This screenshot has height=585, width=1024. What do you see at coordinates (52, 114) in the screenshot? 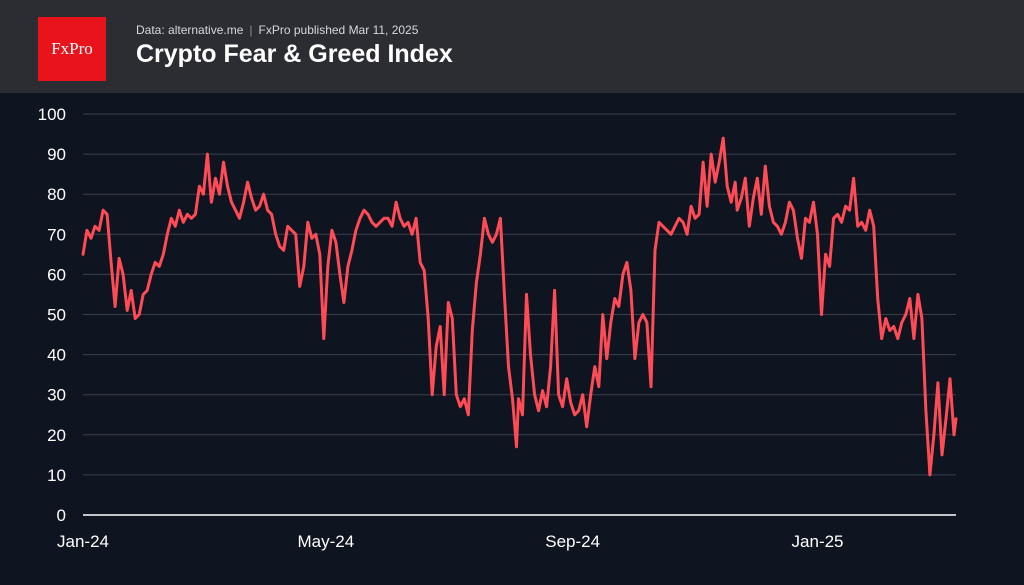
I see `y-tick-label: 100` at bounding box center [52, 114].